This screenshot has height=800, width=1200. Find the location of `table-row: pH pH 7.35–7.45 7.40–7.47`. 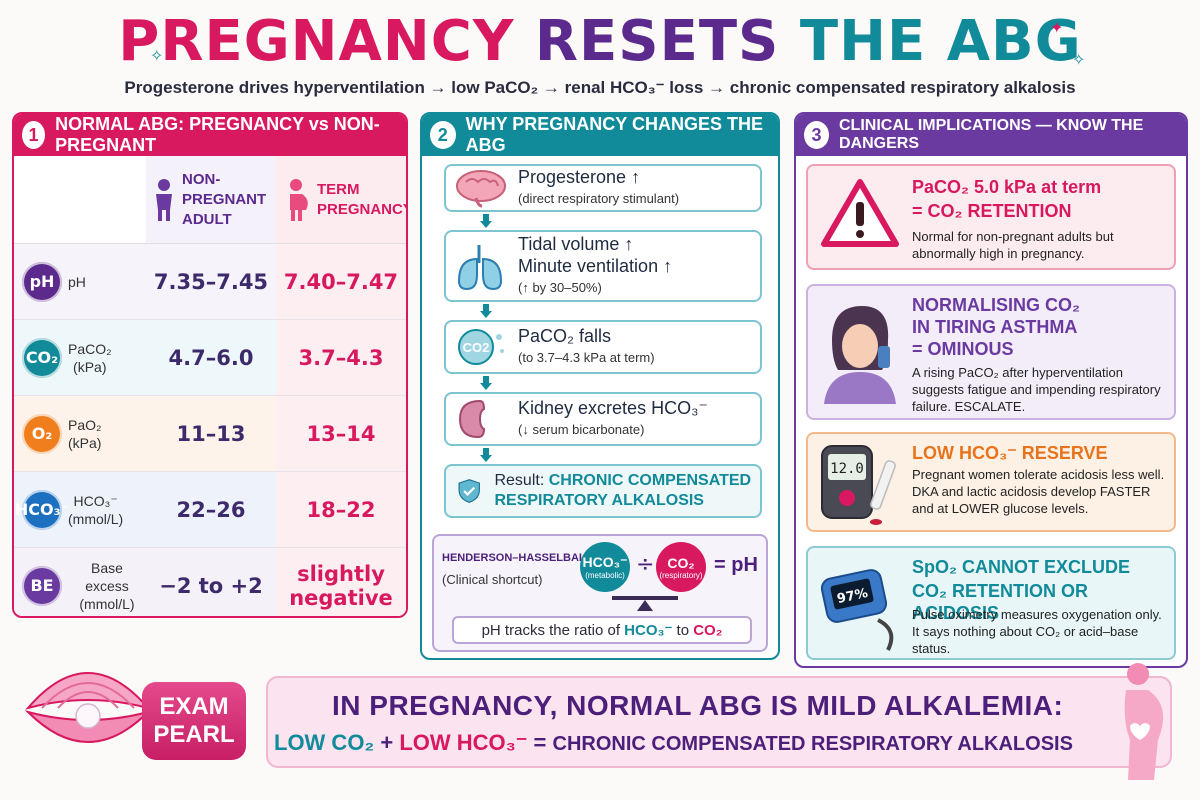

table-row: pH pH 7.35–7.45 7.40–7.47 is located at coordinates (210, 282).